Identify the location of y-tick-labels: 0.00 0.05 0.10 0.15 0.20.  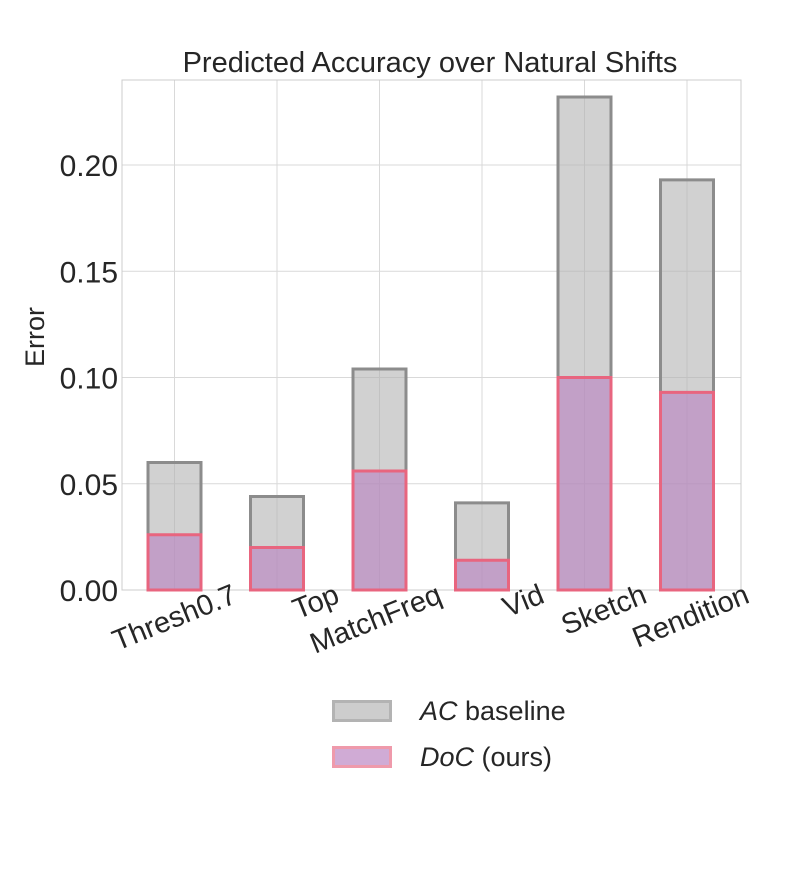
(89, 379).